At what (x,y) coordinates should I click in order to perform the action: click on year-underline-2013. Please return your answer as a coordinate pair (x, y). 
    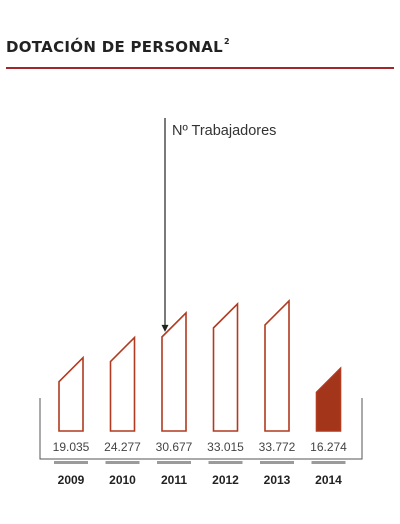
    Looking at the image, I should click on (277, 462).